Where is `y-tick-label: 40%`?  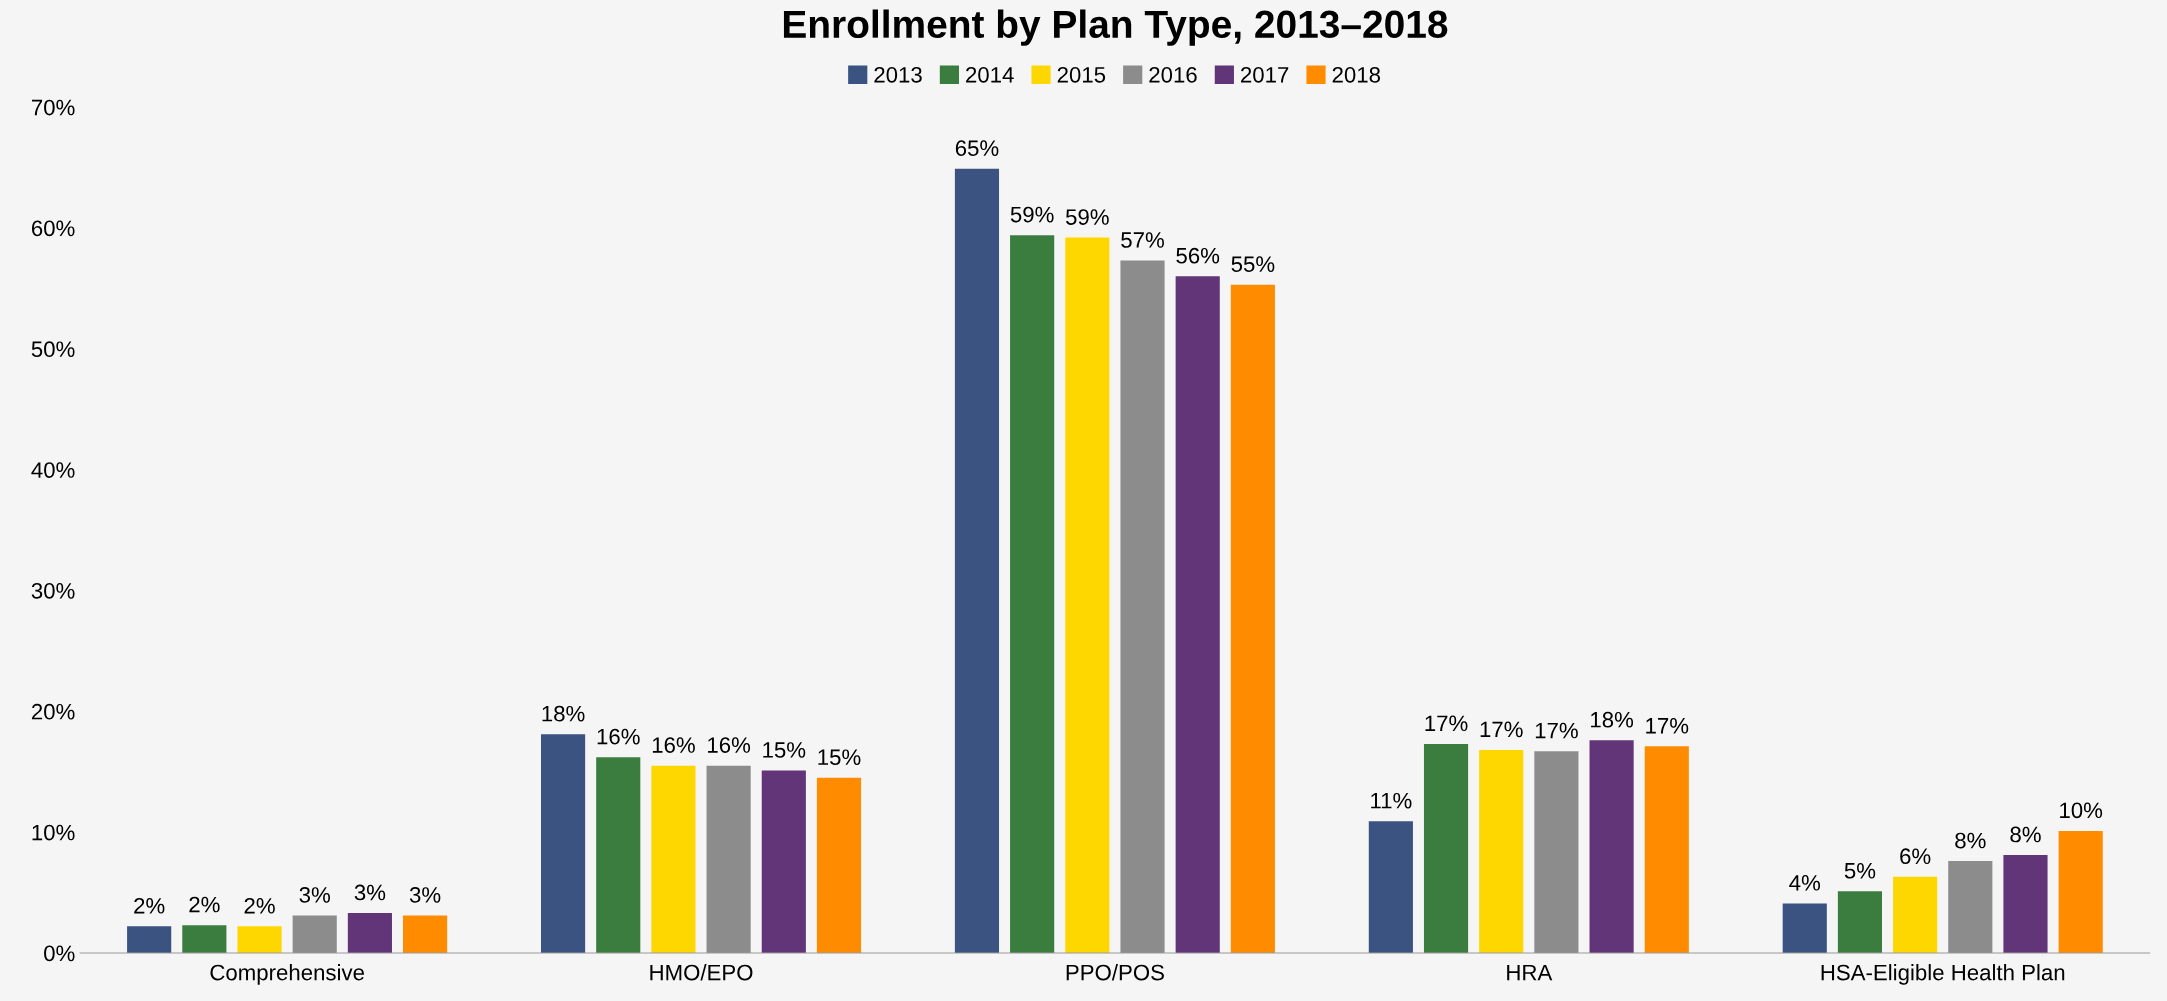
y-tick-label: 40% is located at coordinates (53, 470).